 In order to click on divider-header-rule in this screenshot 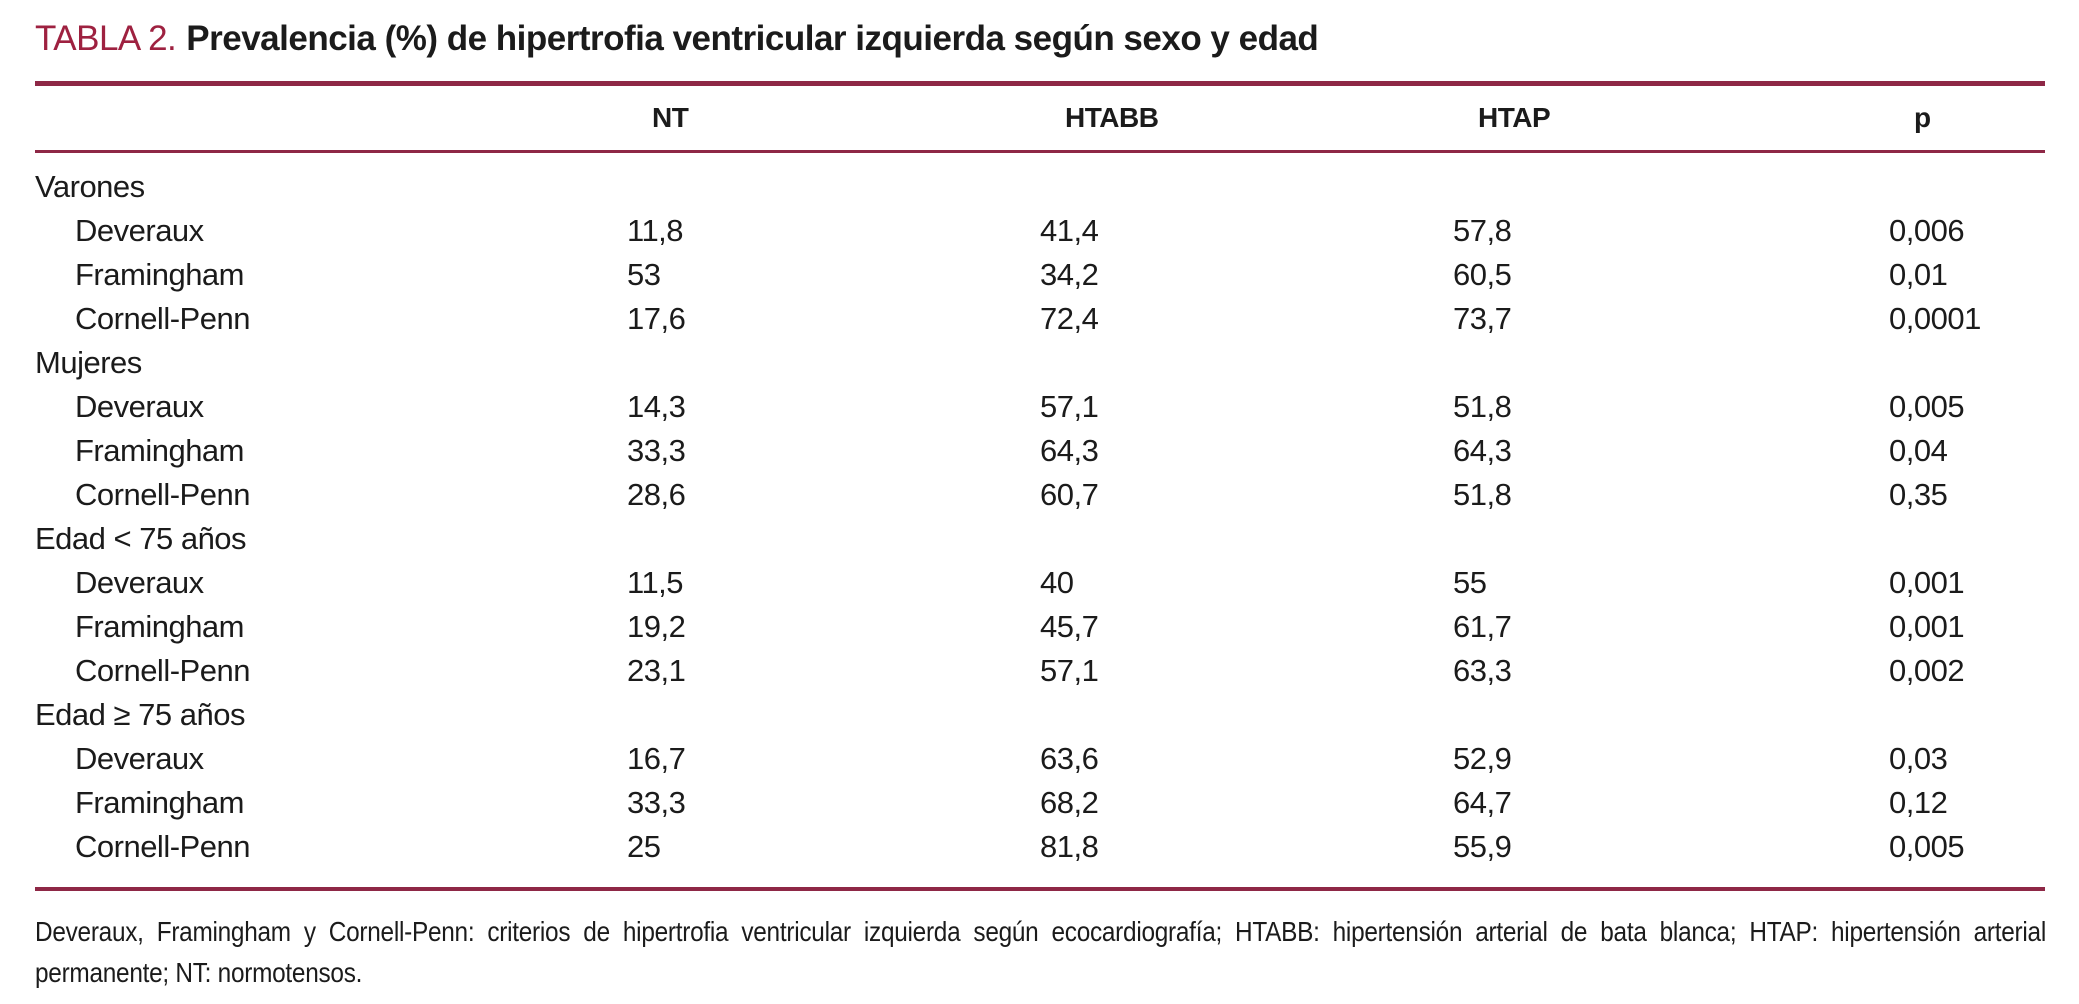, I will do `click(1040, 151)`.